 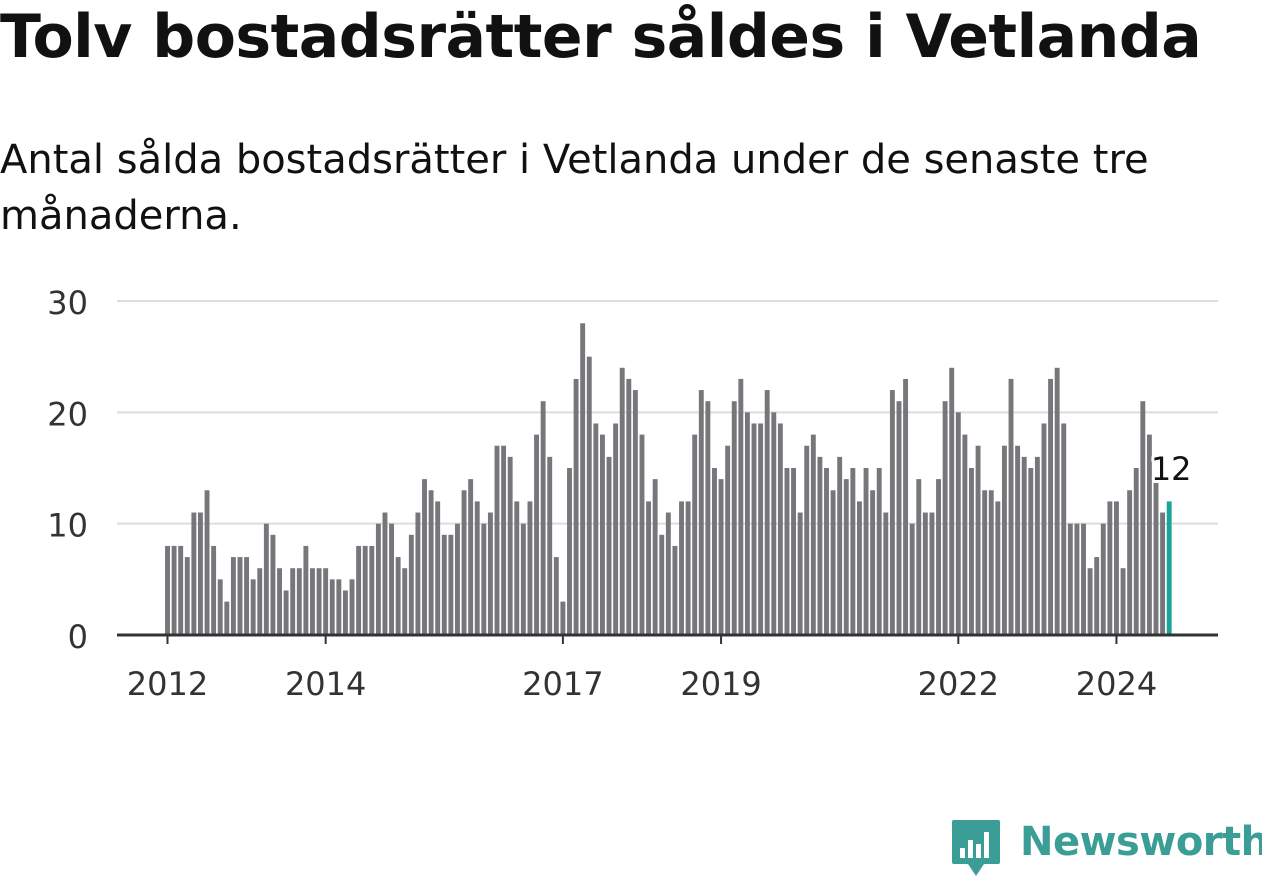 I want to click on y-tick-label: 30, so click(x=67, y=303).